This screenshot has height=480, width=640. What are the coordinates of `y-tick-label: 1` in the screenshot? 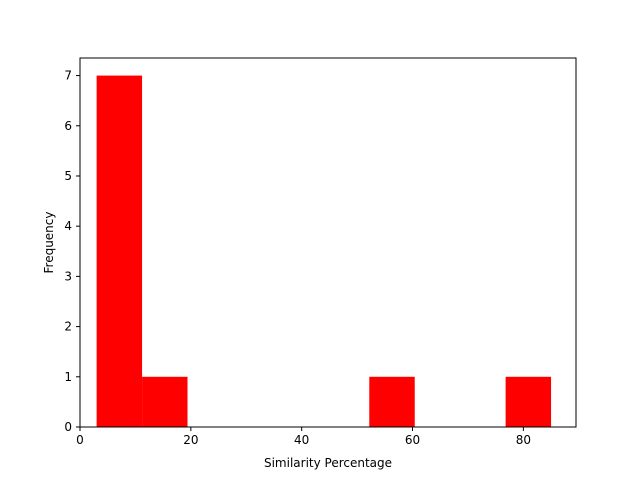 It's located at (68, 377).